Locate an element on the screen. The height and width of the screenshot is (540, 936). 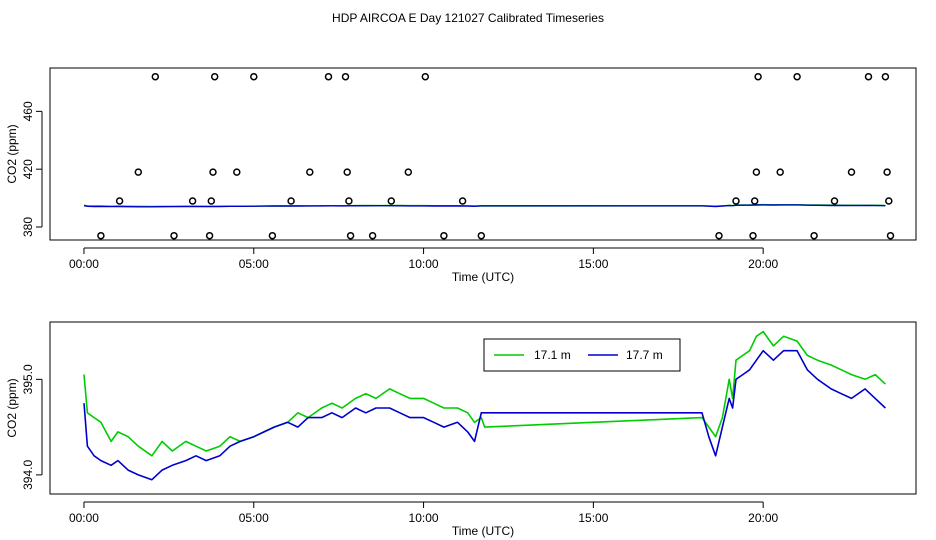
top-y-tick-label: 460 is located at coordinates (28, 111).